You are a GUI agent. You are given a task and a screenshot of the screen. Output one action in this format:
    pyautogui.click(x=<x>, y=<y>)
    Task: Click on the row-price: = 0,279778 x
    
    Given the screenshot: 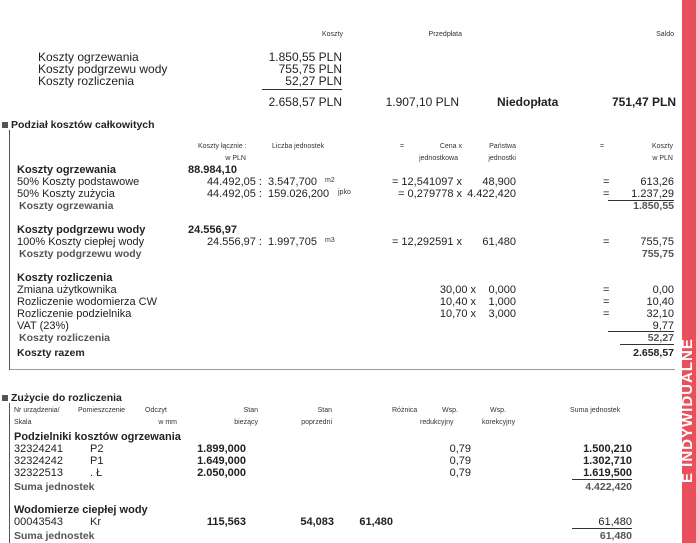 What is the action you would take?
    pyautogui.click(x=430, y=194)
    